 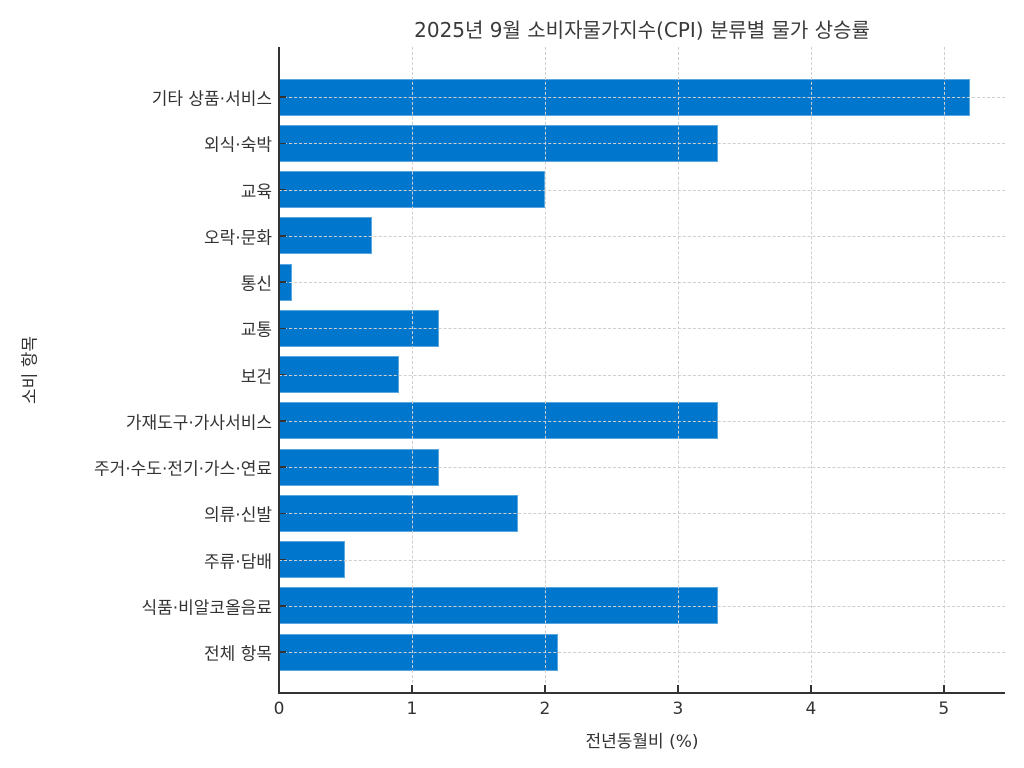 What do you see at coordinates (256, 330) in the screenshot?
I see `y-tick-label: 교통` at bounding box center [256, 330].